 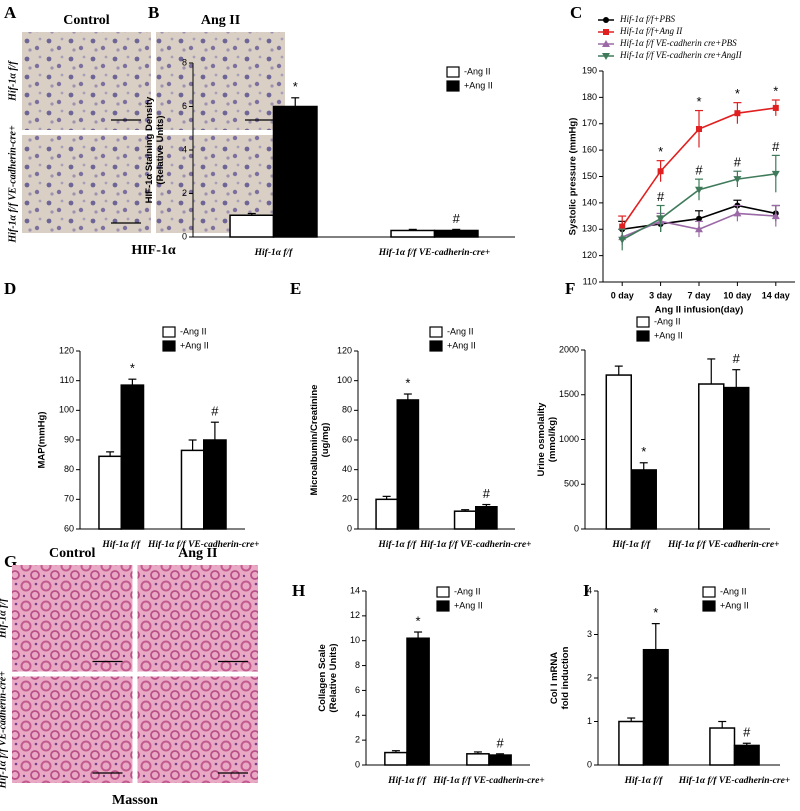 I want to click on y-axis-label: (mmol/kg), so click(x=552, y=439).